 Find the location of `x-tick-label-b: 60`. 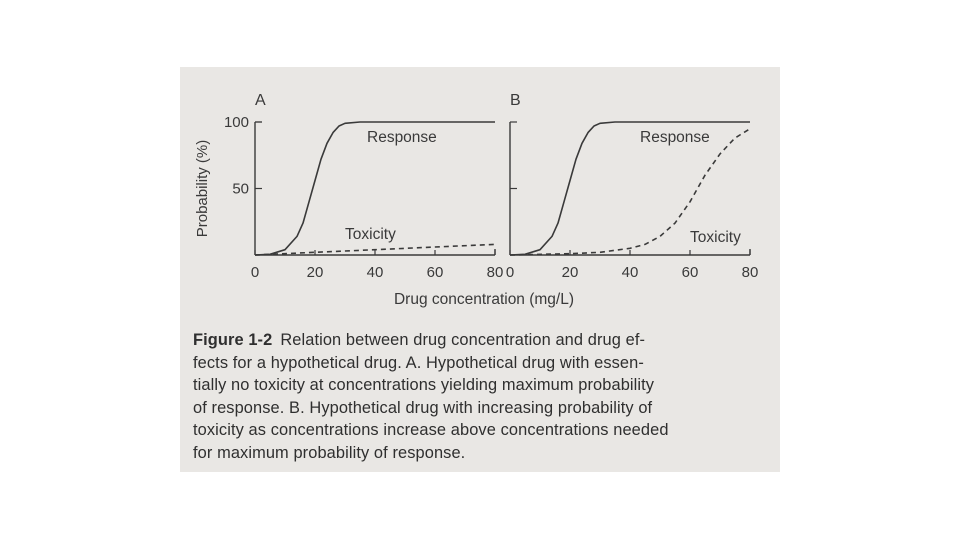

x-tick-label-b: 60 is located at coordinates (690, 272).